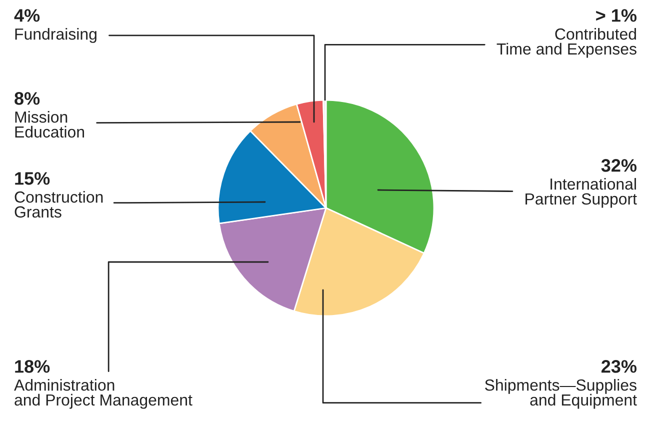 The image size is (655, 426). I want to click on slice-label: Construction Grants, so click(58, 204).